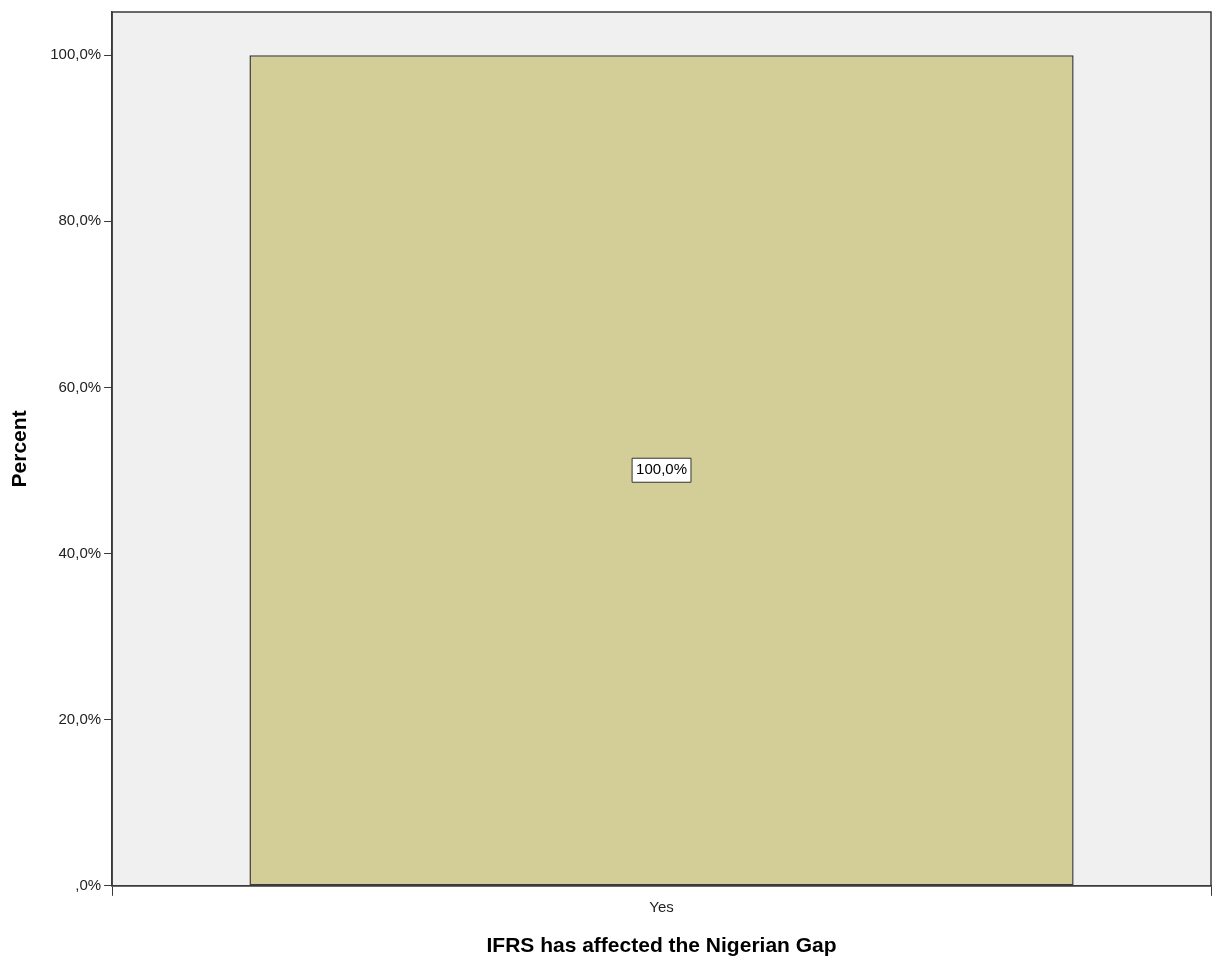  I want to click on x-tick-label: Yes, so click(661, 906).